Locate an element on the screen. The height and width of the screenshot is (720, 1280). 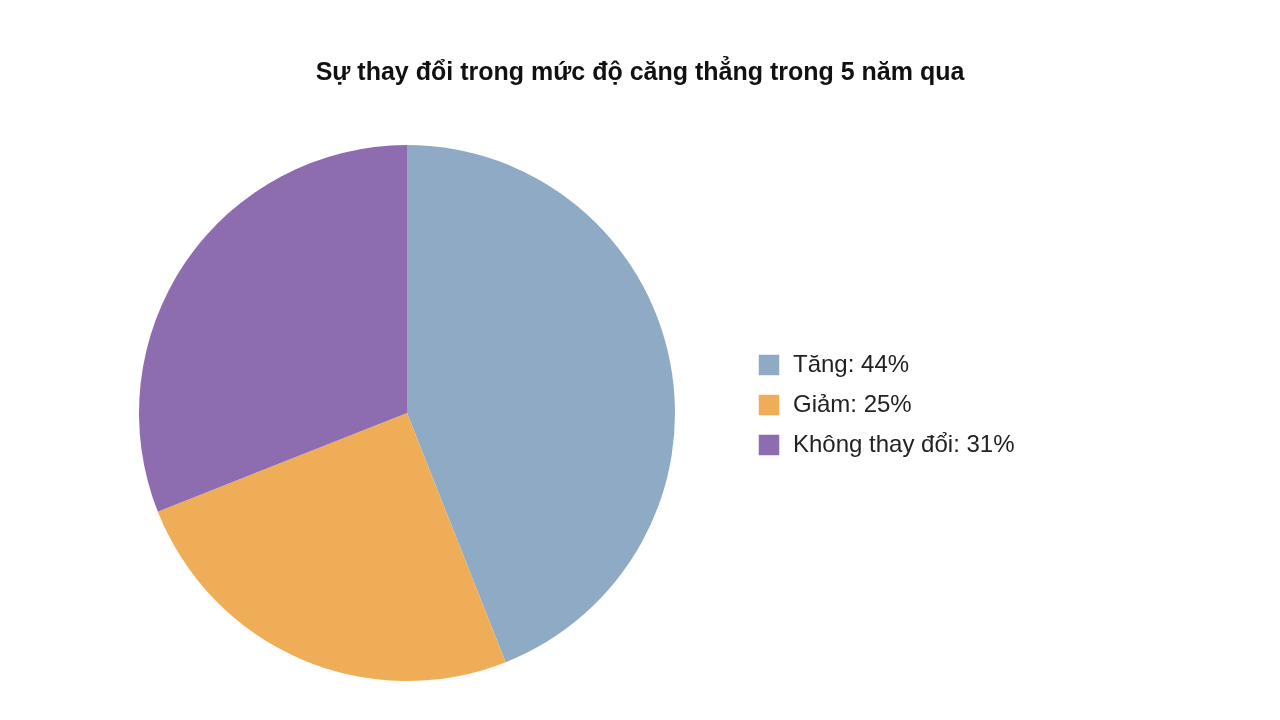
legend-label: Tăng: 44% is located at coordinates (851, 363).